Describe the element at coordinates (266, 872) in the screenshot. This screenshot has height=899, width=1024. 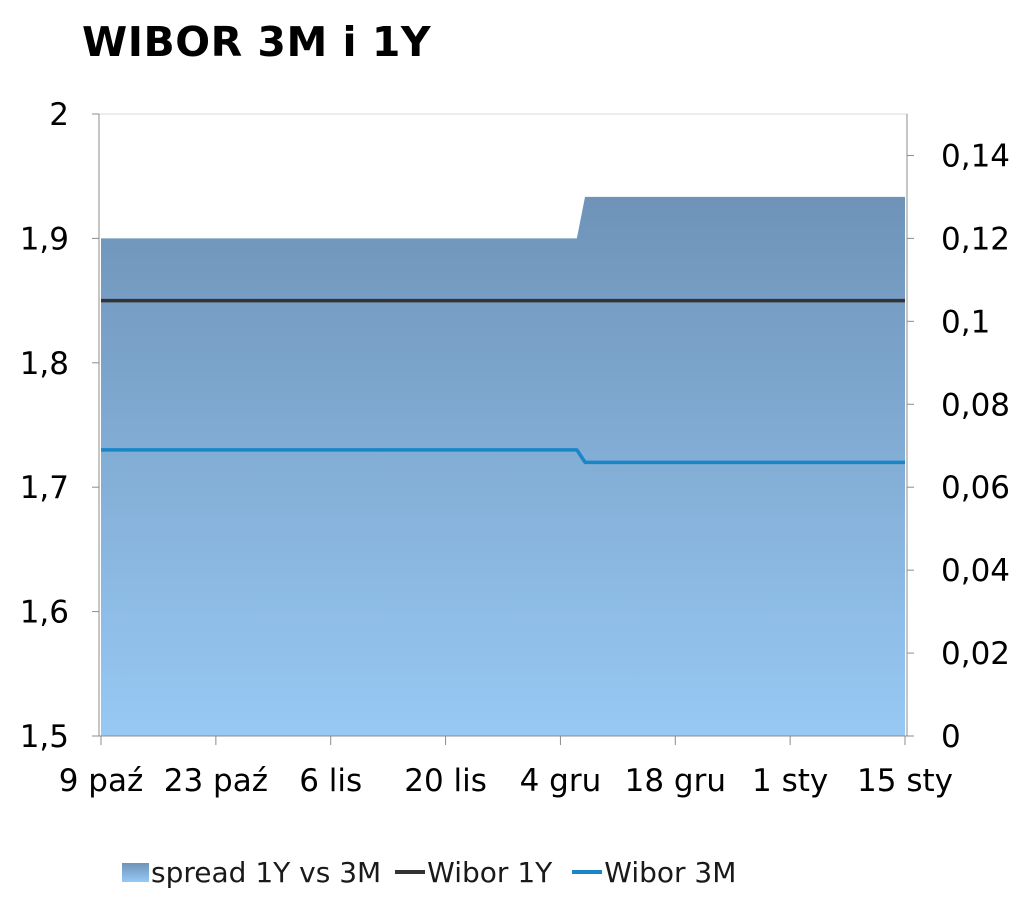
I see `legend-label-spread: spread 1Y vs 3M` at that location.